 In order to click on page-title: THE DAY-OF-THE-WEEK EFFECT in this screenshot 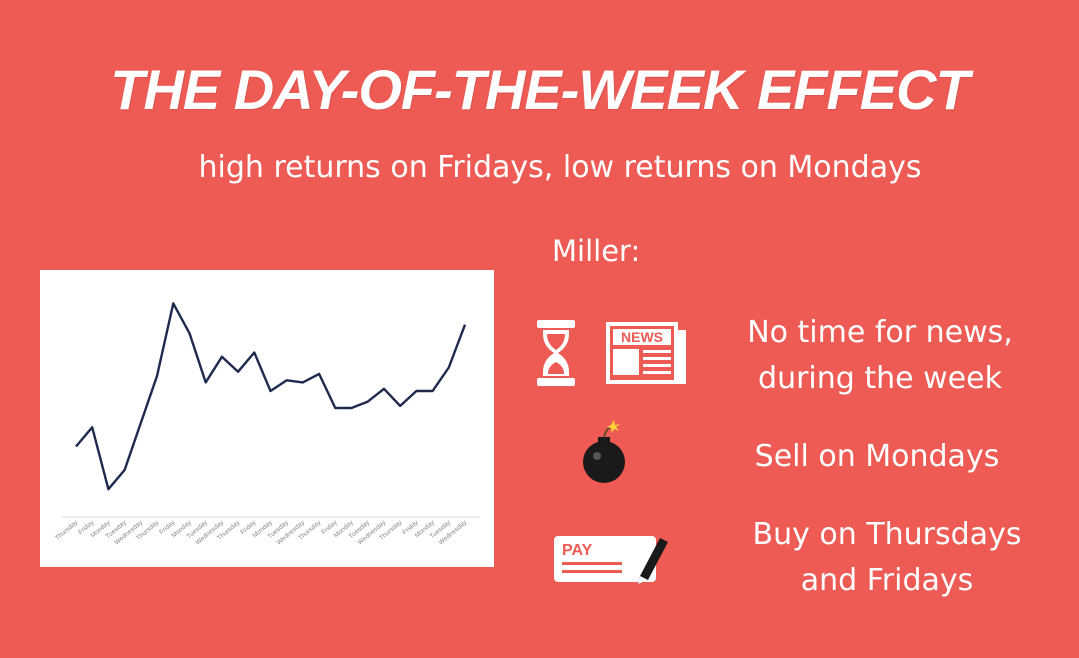, I will do `click(540, 89)`.